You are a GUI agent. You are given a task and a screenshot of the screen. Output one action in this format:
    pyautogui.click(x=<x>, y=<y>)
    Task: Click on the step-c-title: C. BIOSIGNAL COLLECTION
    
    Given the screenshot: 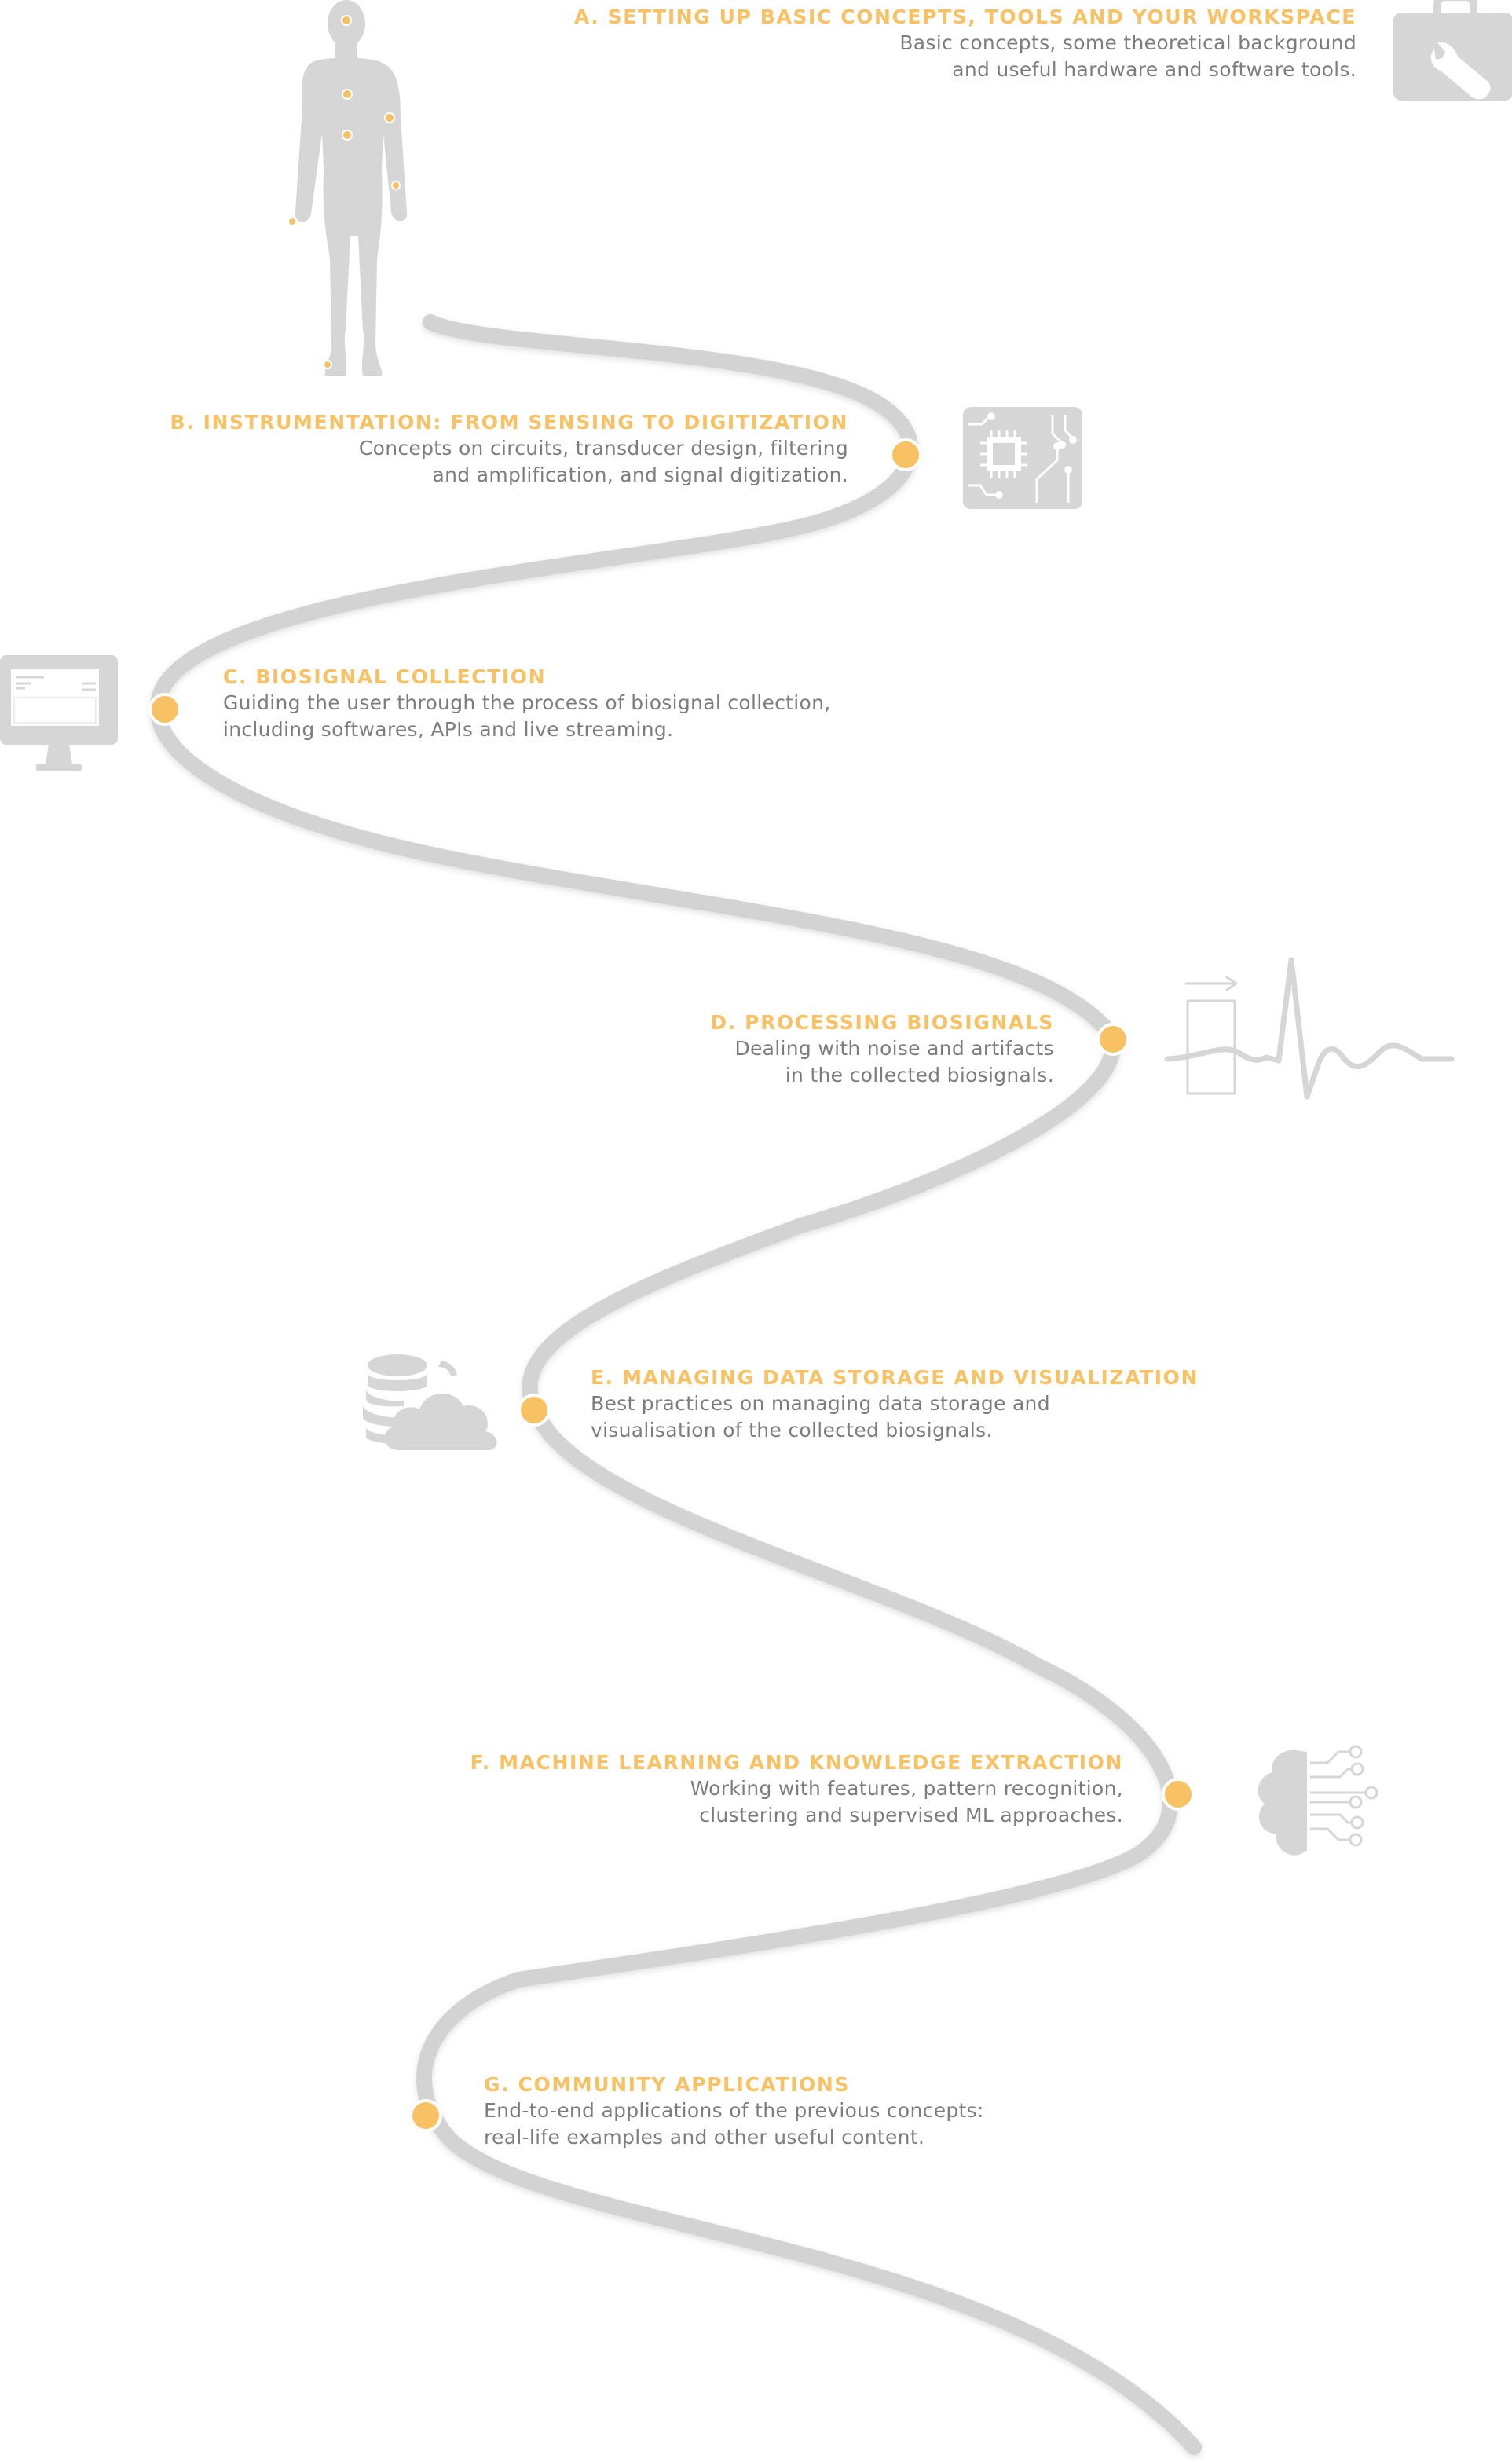 What is the action you would take?
    pyautogui.click(x=385, y=677)
    